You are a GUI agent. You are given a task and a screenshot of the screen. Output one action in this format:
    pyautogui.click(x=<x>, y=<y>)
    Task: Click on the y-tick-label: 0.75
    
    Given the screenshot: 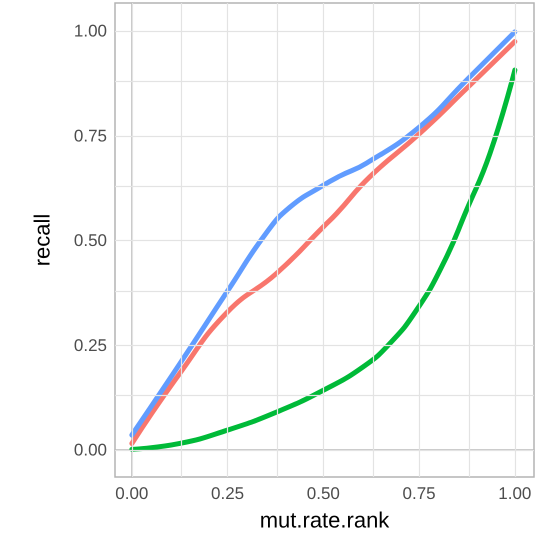 What is the action you would take?
    pyautogui.click(x=90, y=136)
    